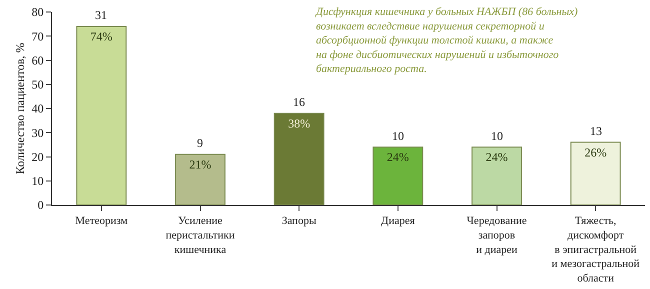  What do you see at coordinates (596, 249) in the screenshot?
I see `x-tick-label: Тяжесть, дискомфорт в эпигастральной и мезогастральной области` at bounding box center [596, 249].